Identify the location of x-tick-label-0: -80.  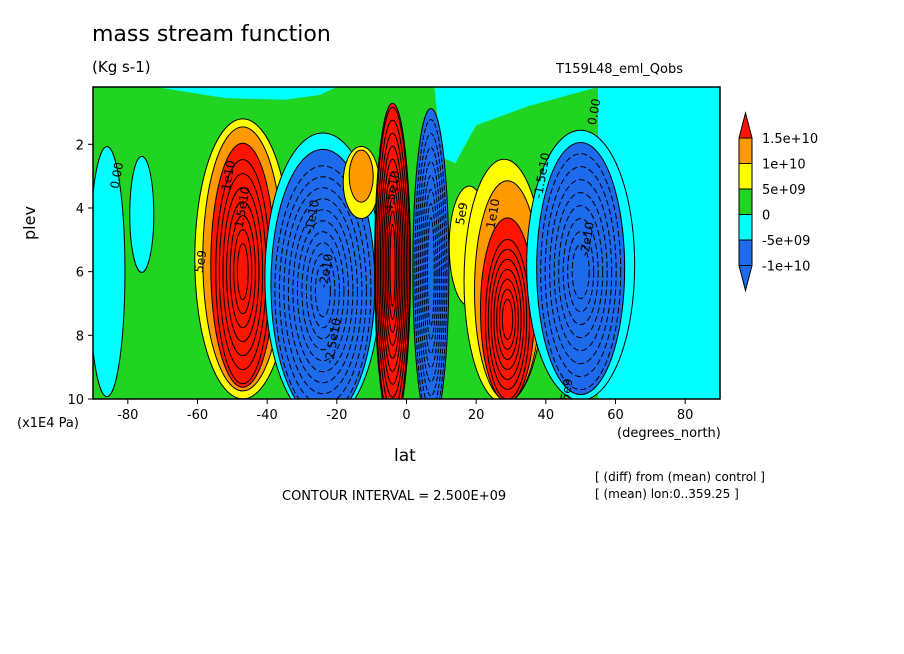
(127, 415).